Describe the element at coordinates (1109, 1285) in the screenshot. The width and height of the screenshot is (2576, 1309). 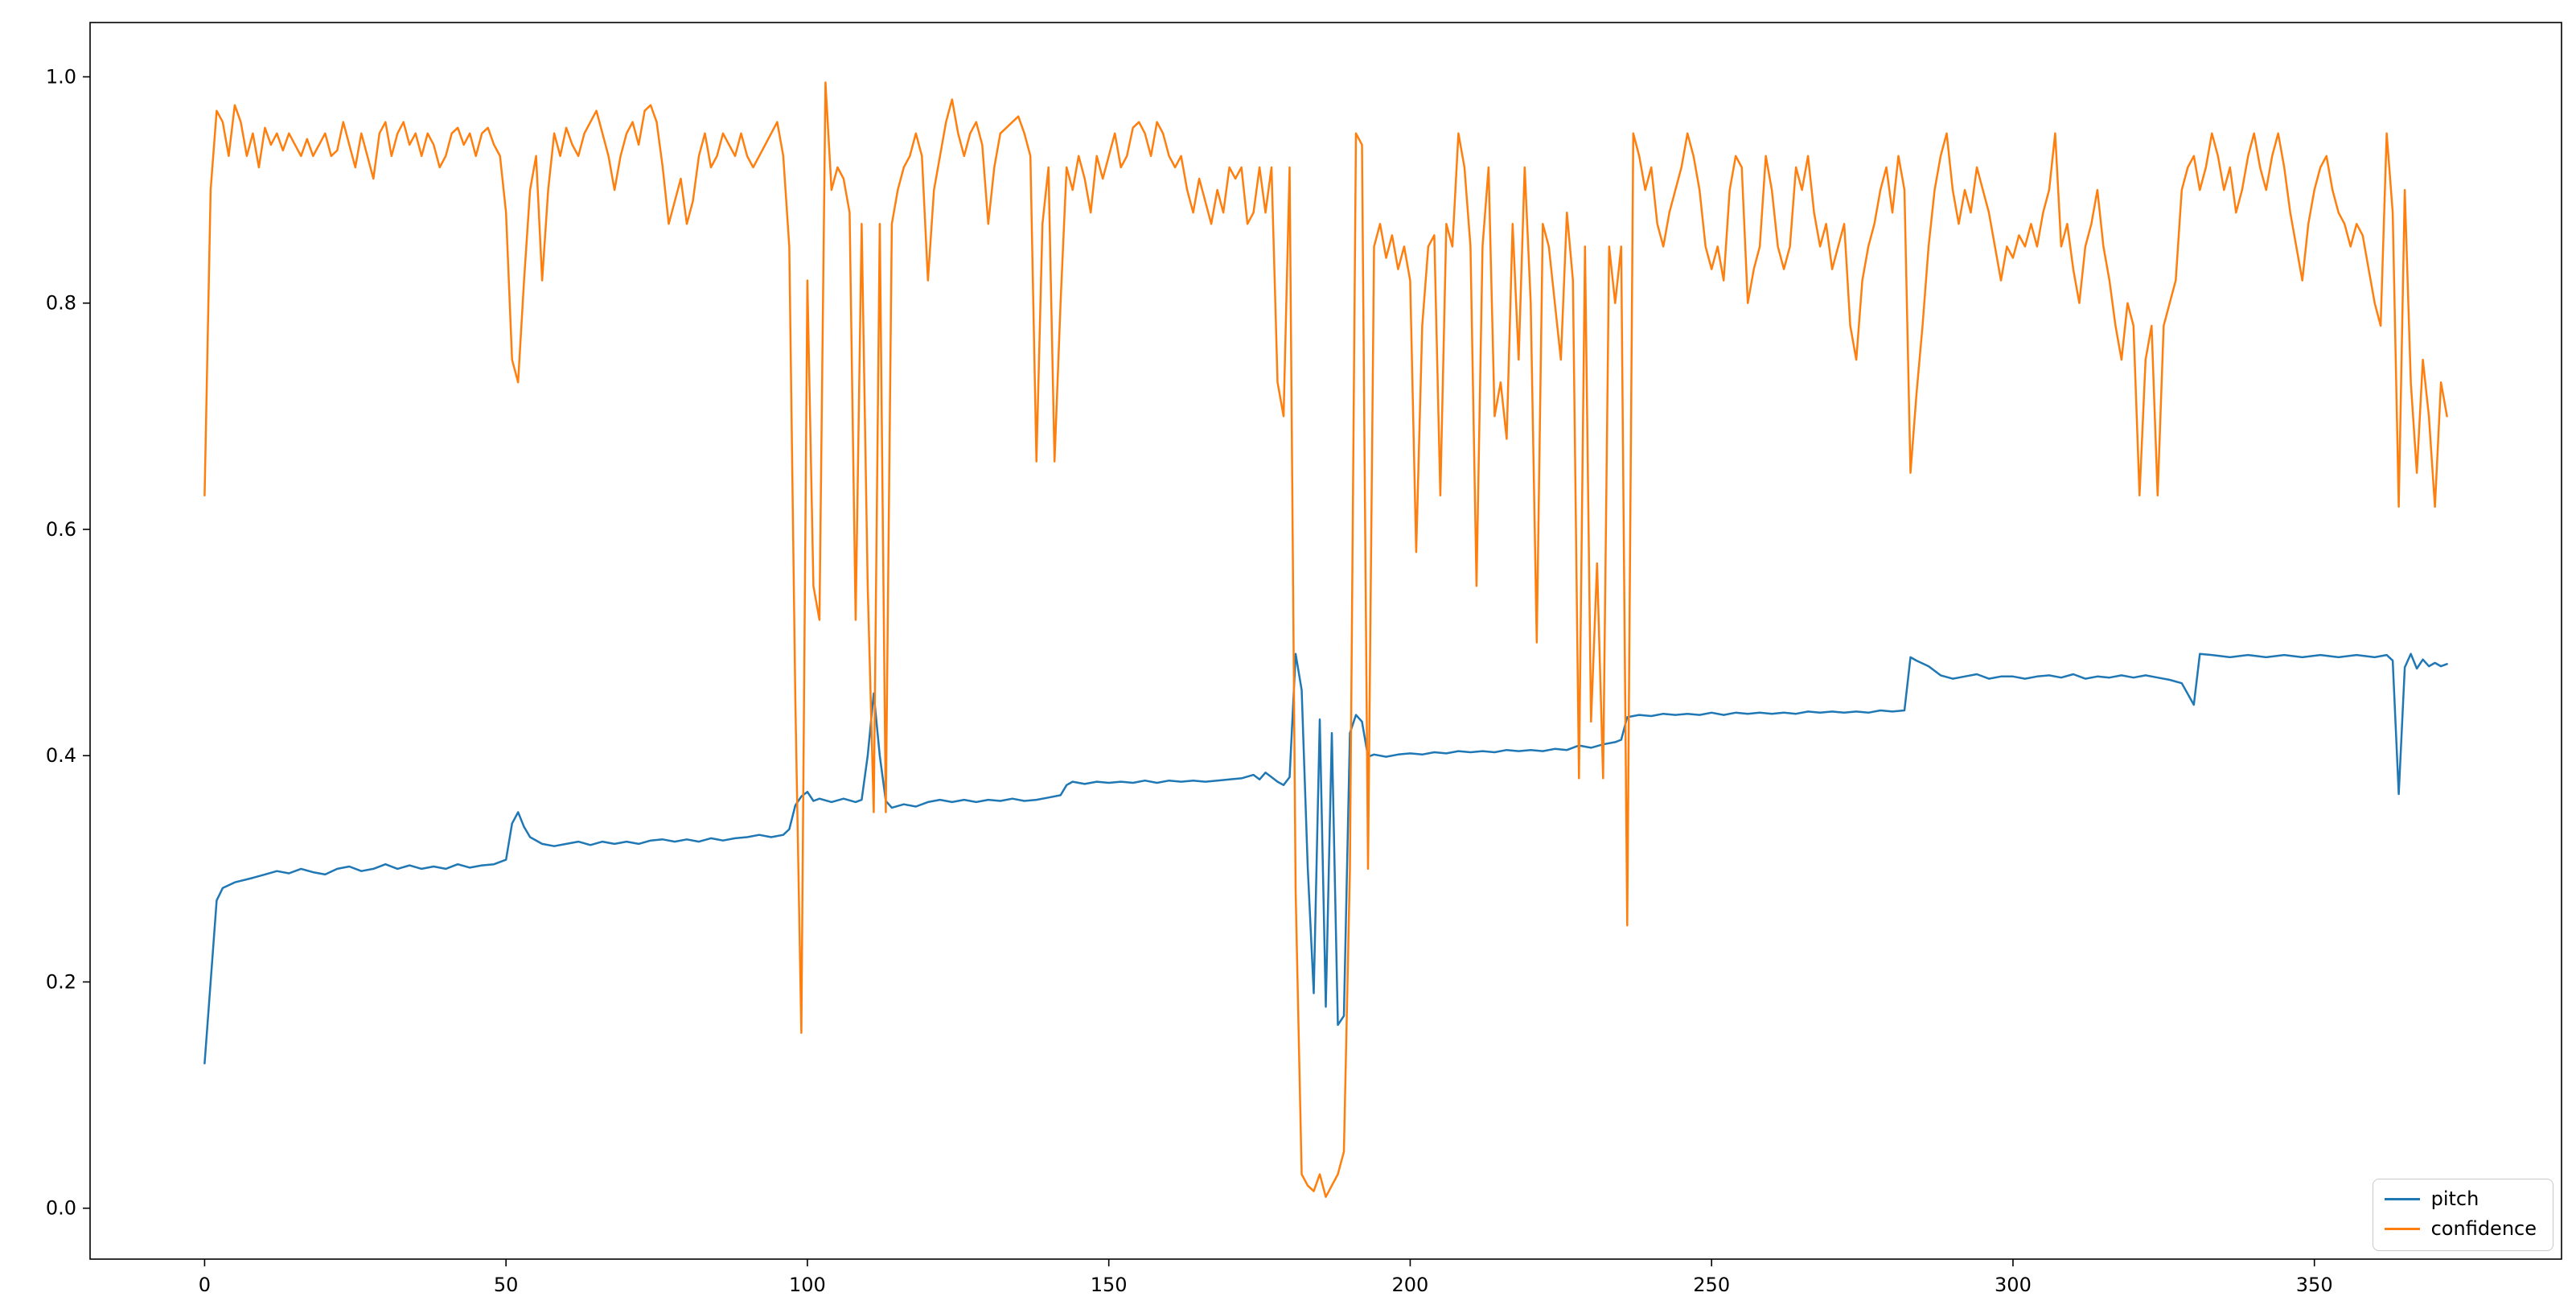
I see `x-tick-label: 150` at that location.